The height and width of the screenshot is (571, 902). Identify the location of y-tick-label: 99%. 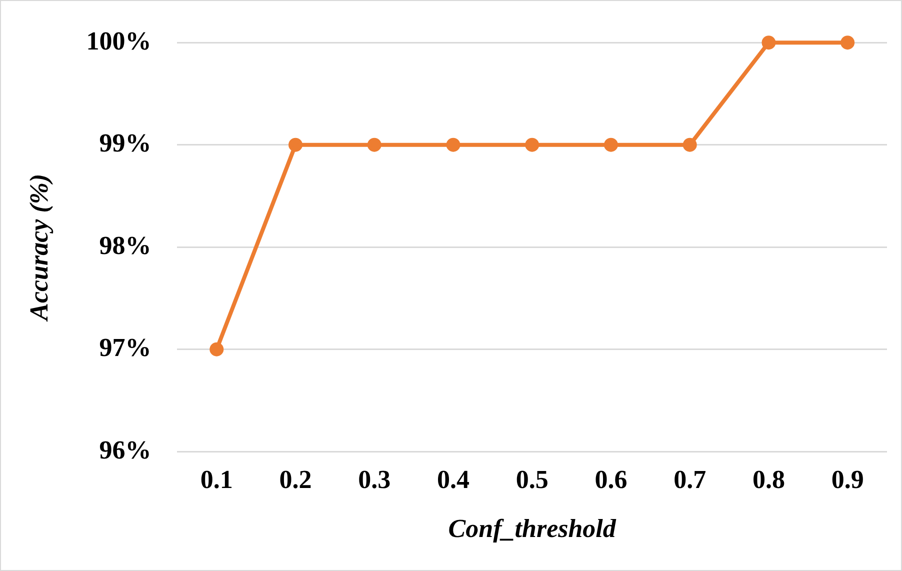
(125, 143).